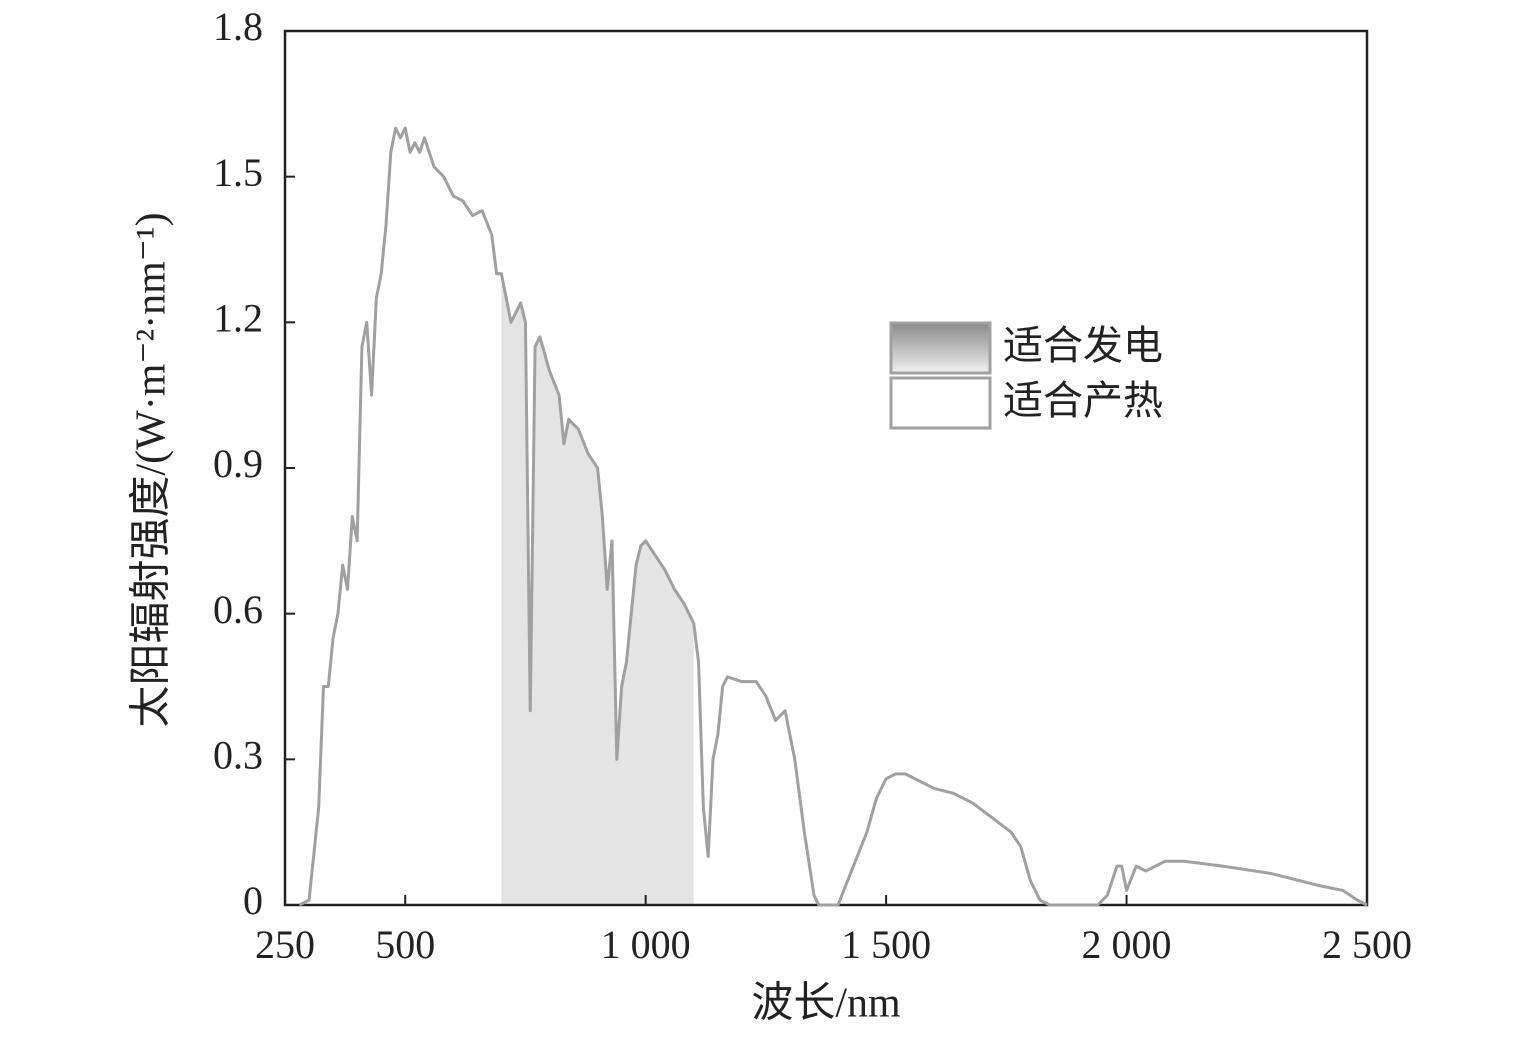  What do you see at coordinates (826, 1004) in the screenshot?
I see `x-axis-label: 波长/nm` at bounding box center [826, 1004].